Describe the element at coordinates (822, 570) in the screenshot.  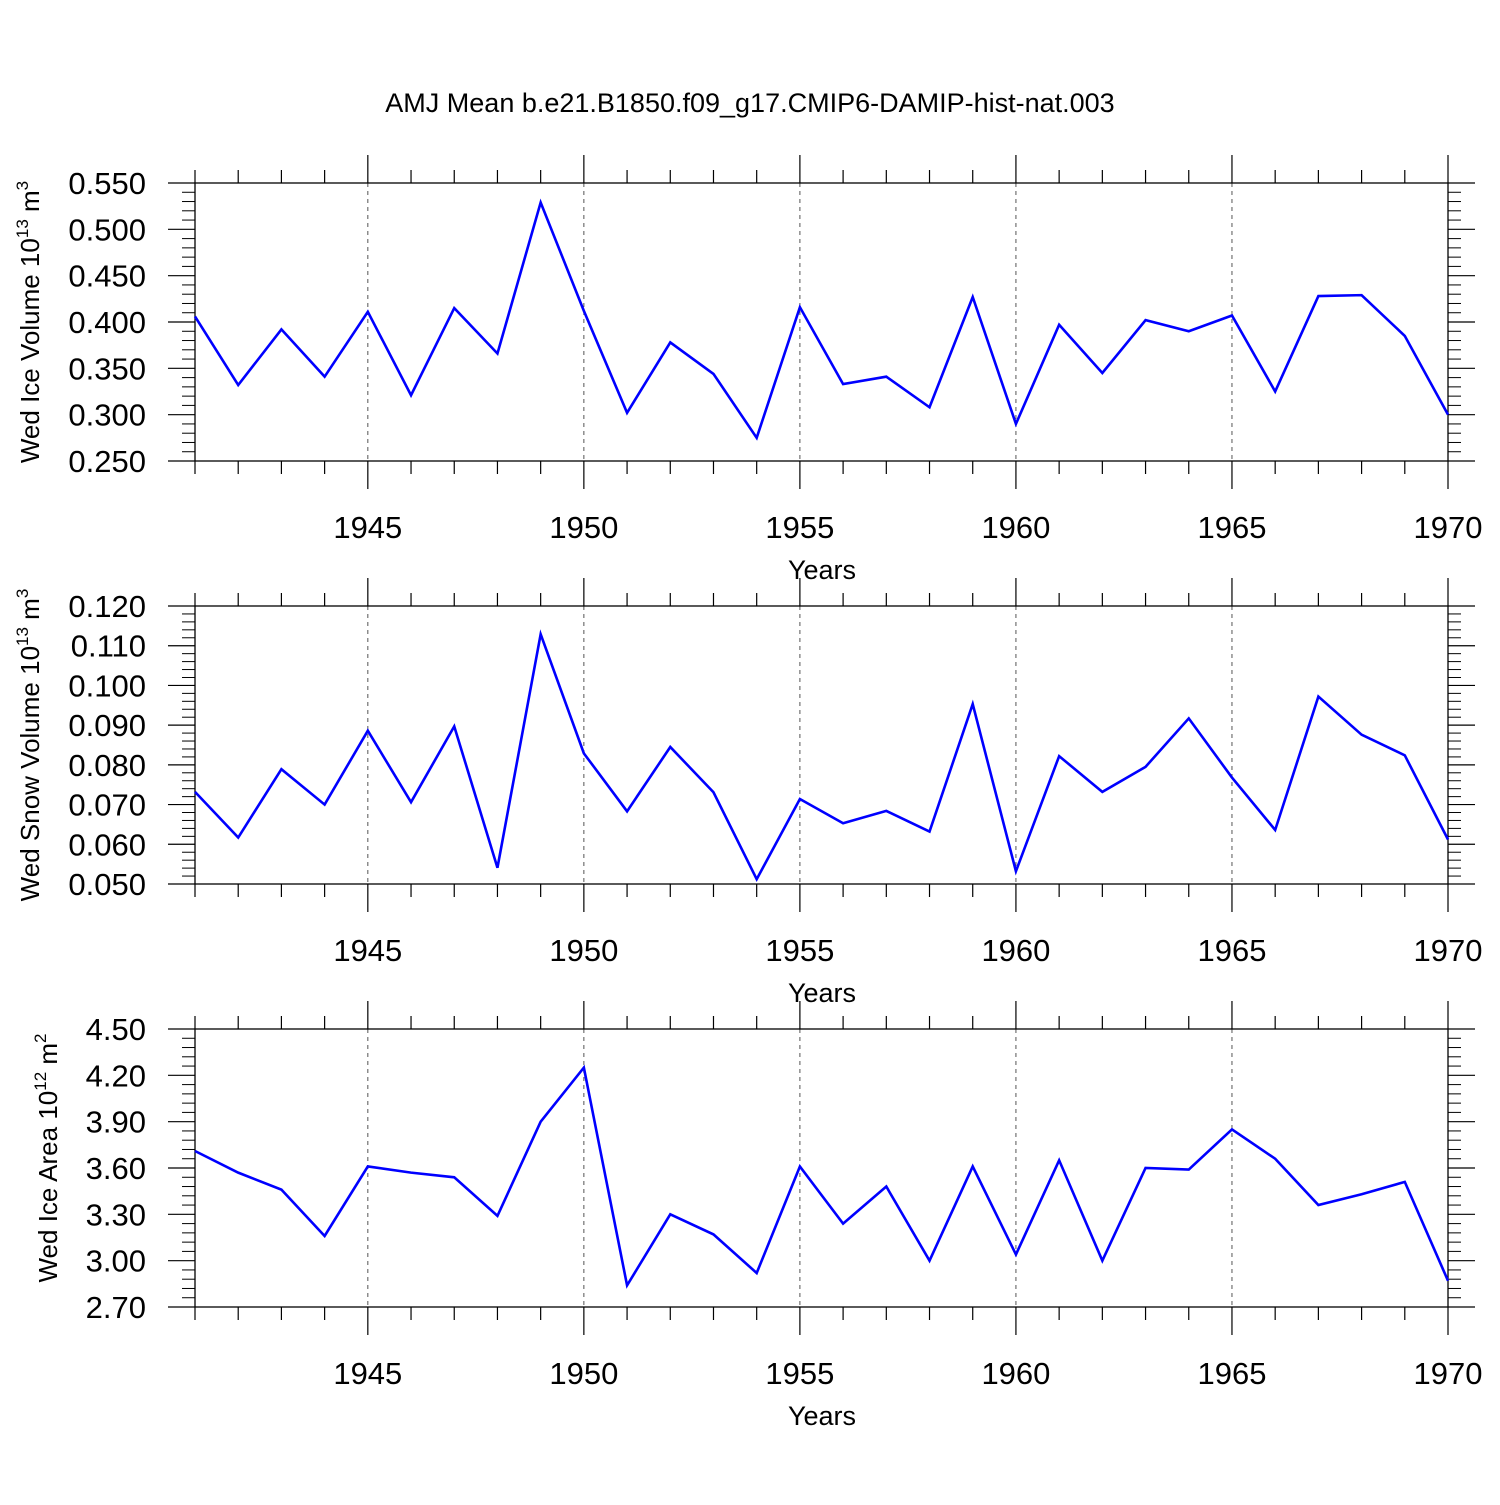
I see `panel-1-x-axis-label: Years` at that location.